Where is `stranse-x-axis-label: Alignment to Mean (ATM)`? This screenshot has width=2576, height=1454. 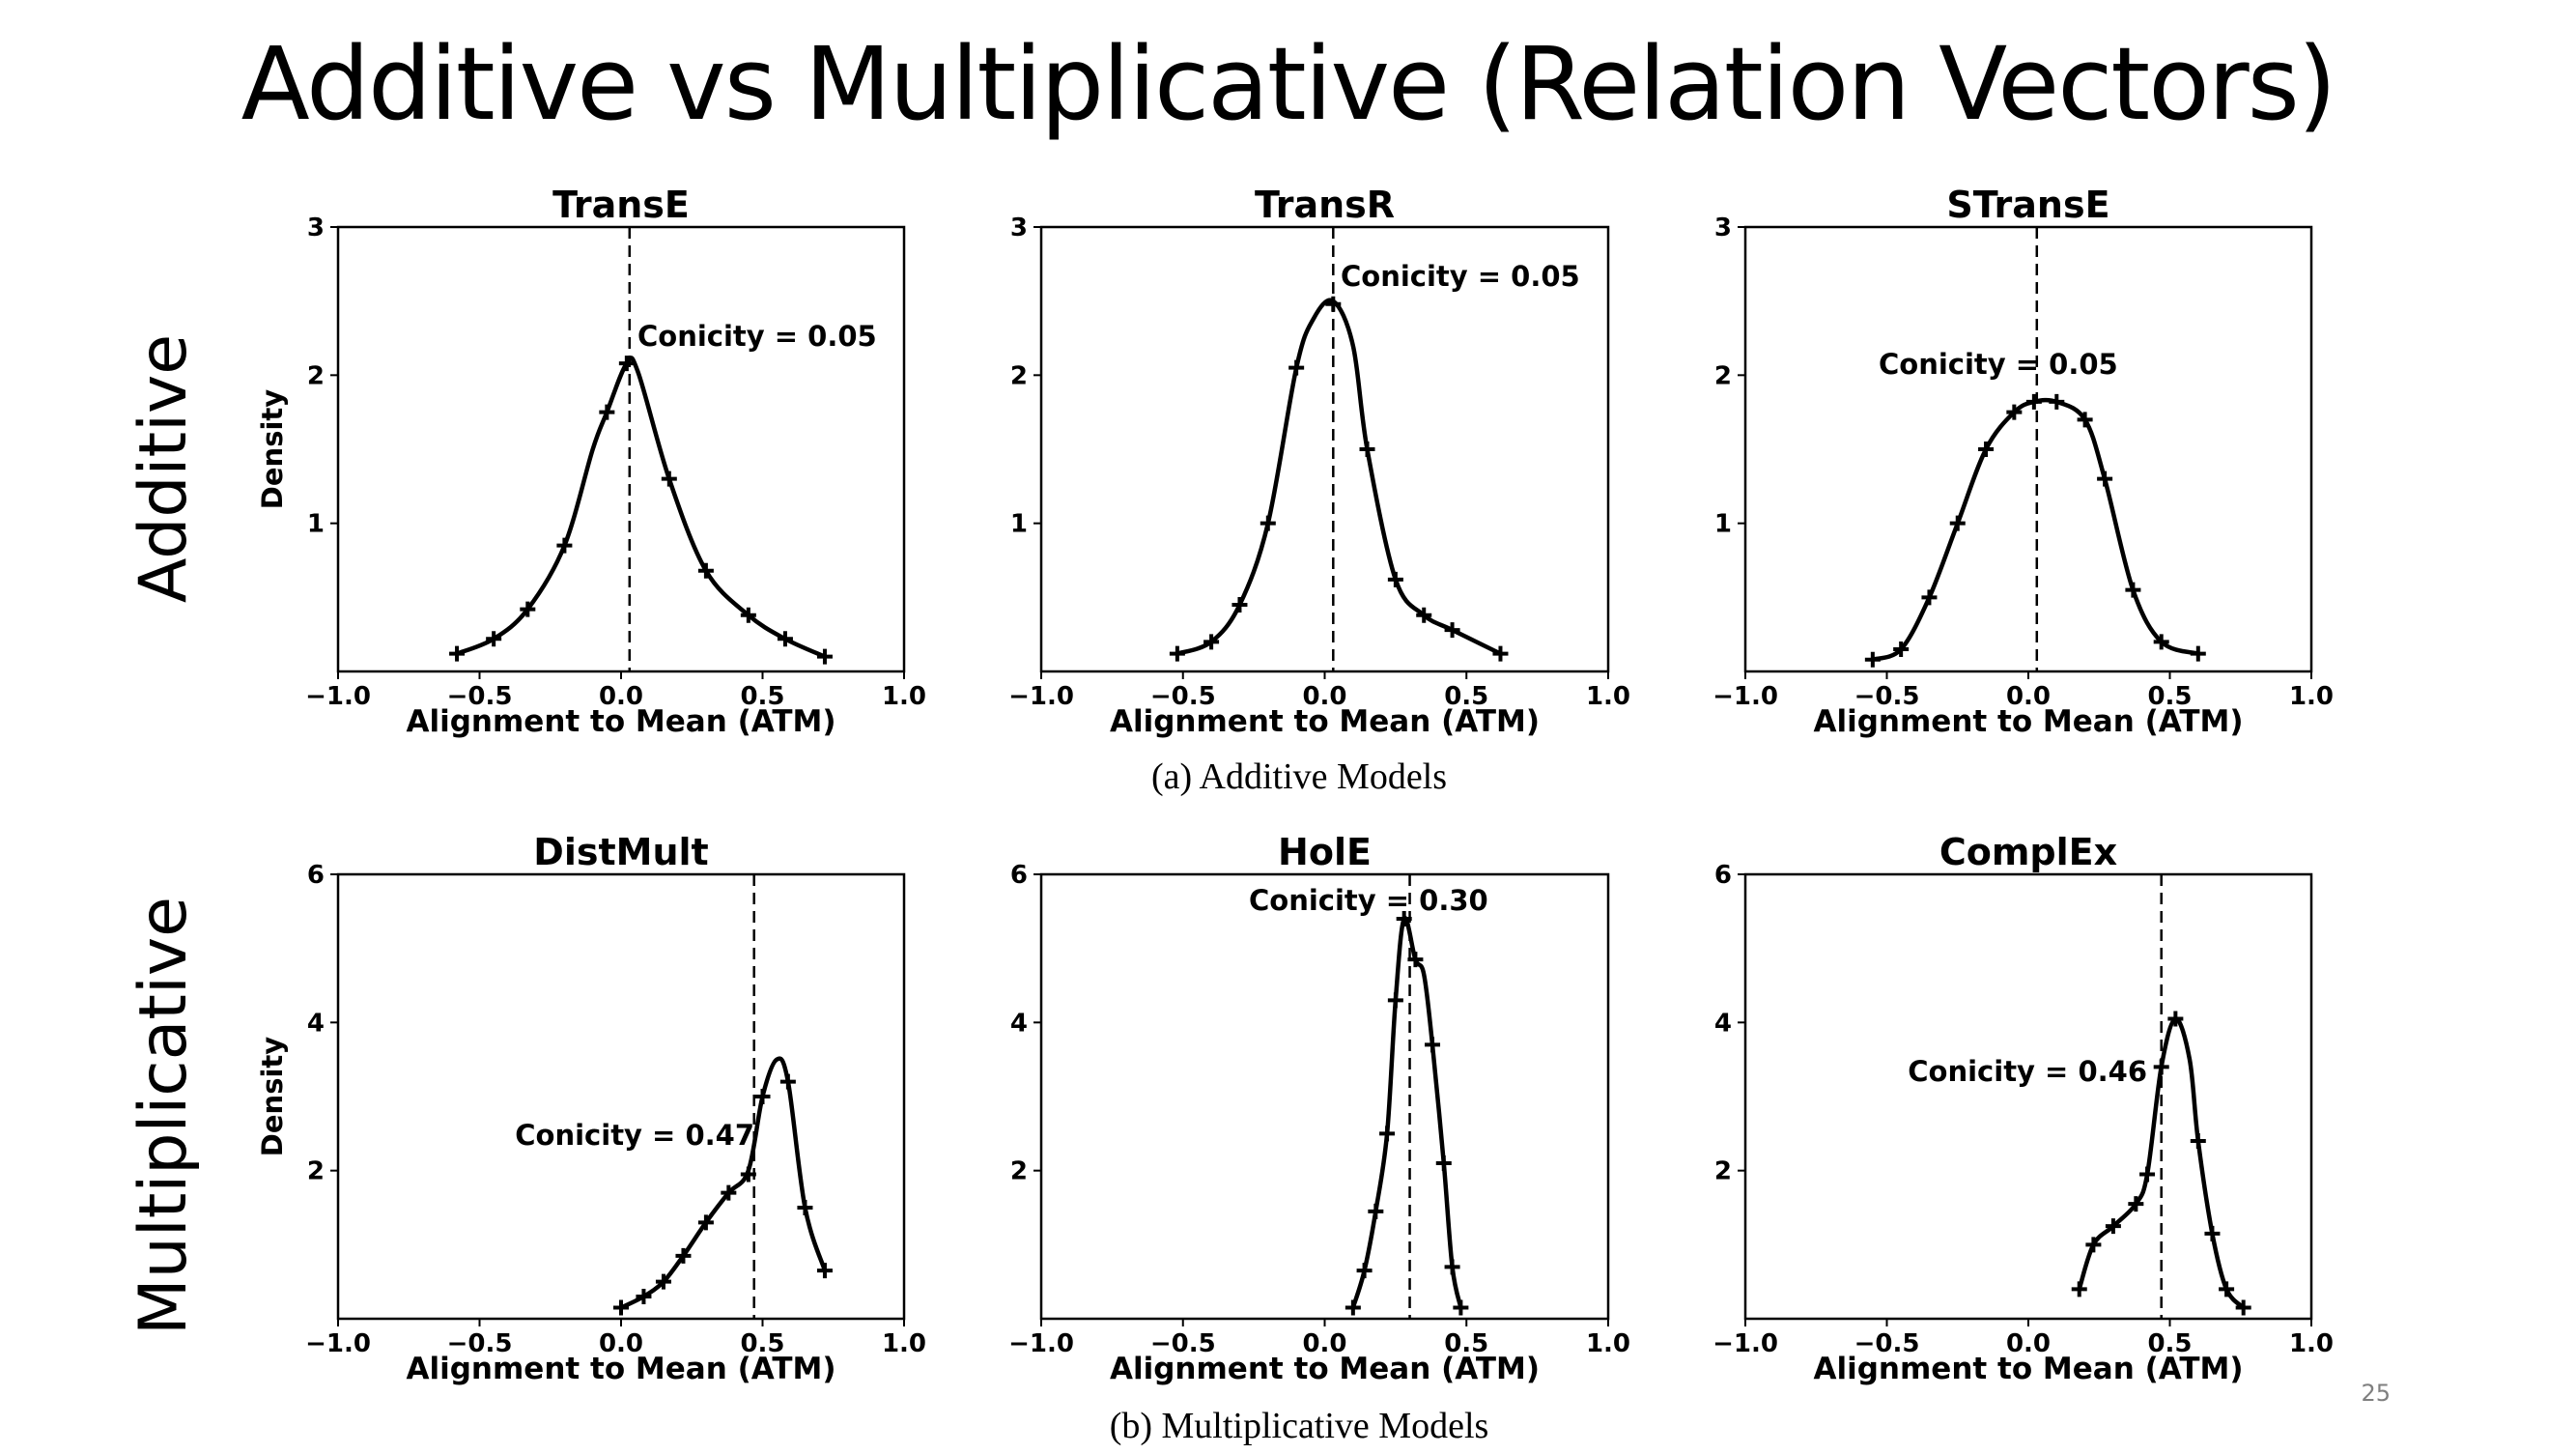
stranse-x-axis-label: Alignment to Mean (ATM) is located at coordinates (2029, 722).